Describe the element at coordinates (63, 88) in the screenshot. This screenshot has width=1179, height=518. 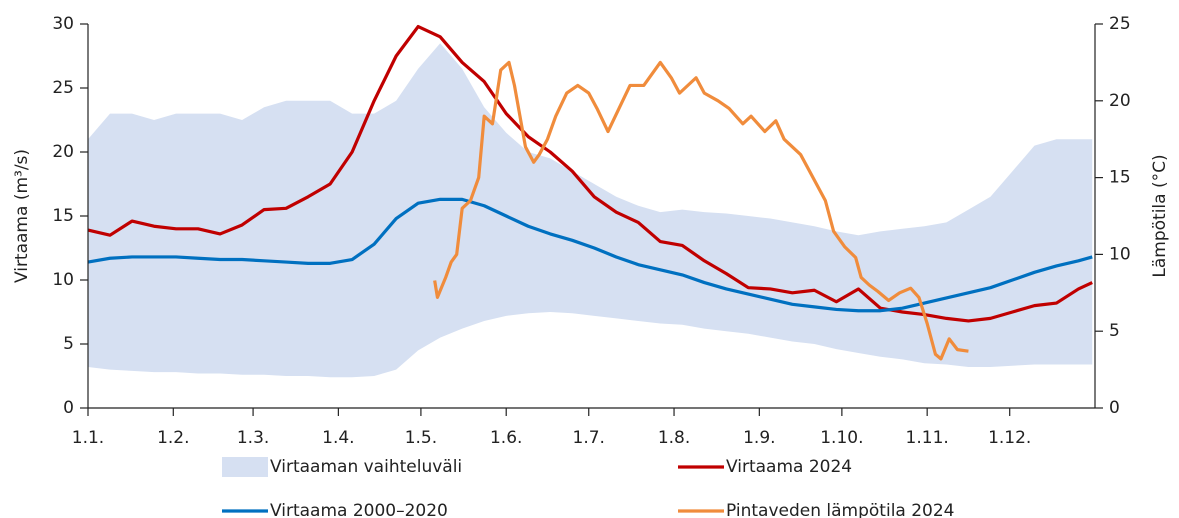
I see `y-tick-label: 25` at that location.